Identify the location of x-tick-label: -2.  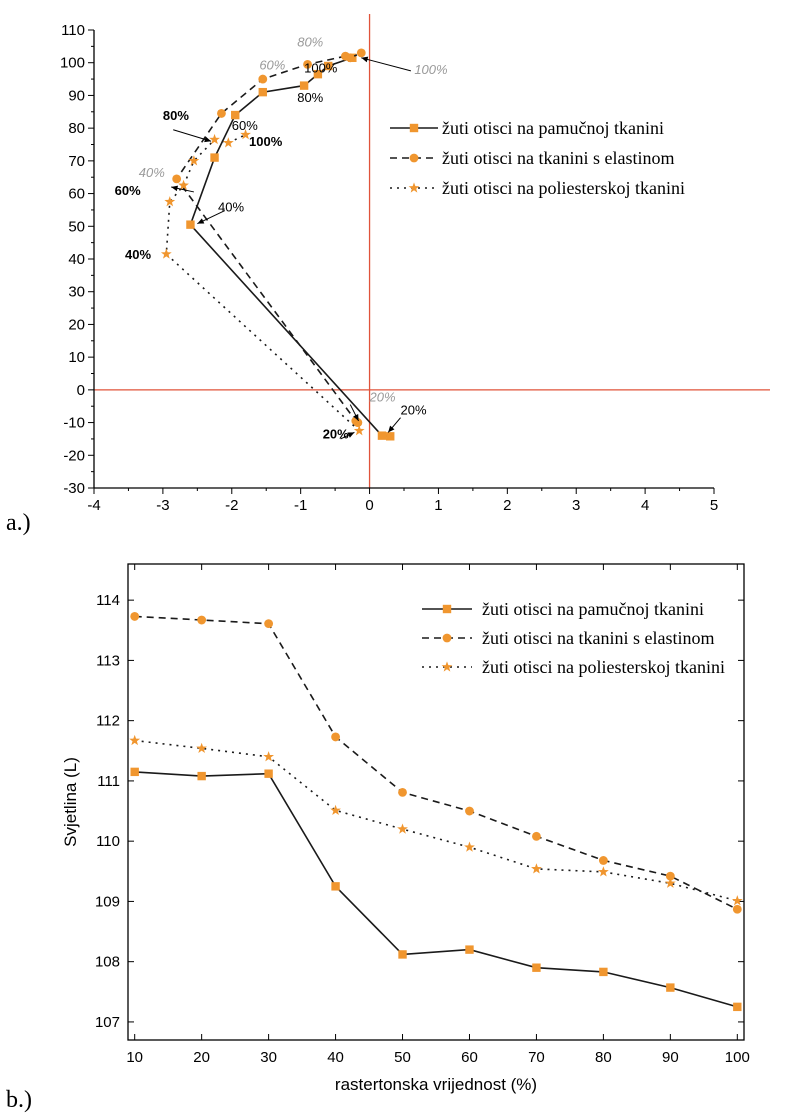
(231, 505).